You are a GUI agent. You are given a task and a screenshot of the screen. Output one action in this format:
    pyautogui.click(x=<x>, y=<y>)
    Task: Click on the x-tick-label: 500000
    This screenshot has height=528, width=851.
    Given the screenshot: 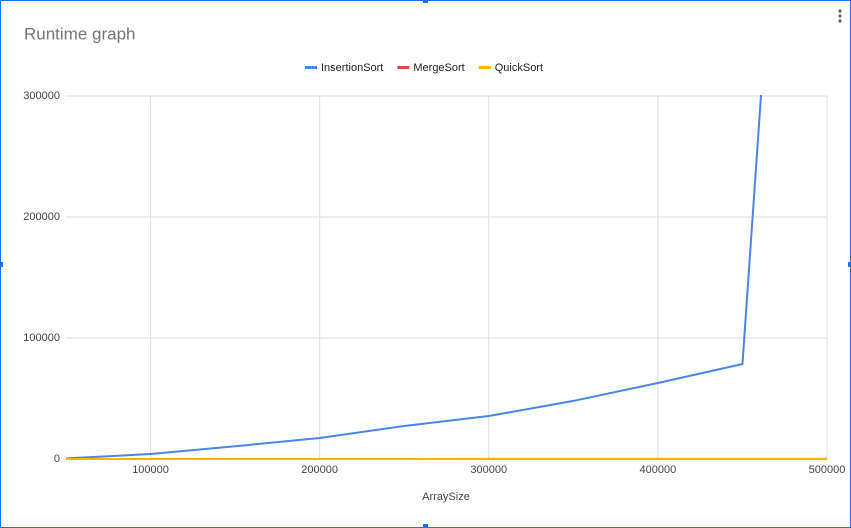 What is the action you would take?
    pyautogui.click(x=827, y=470)
    